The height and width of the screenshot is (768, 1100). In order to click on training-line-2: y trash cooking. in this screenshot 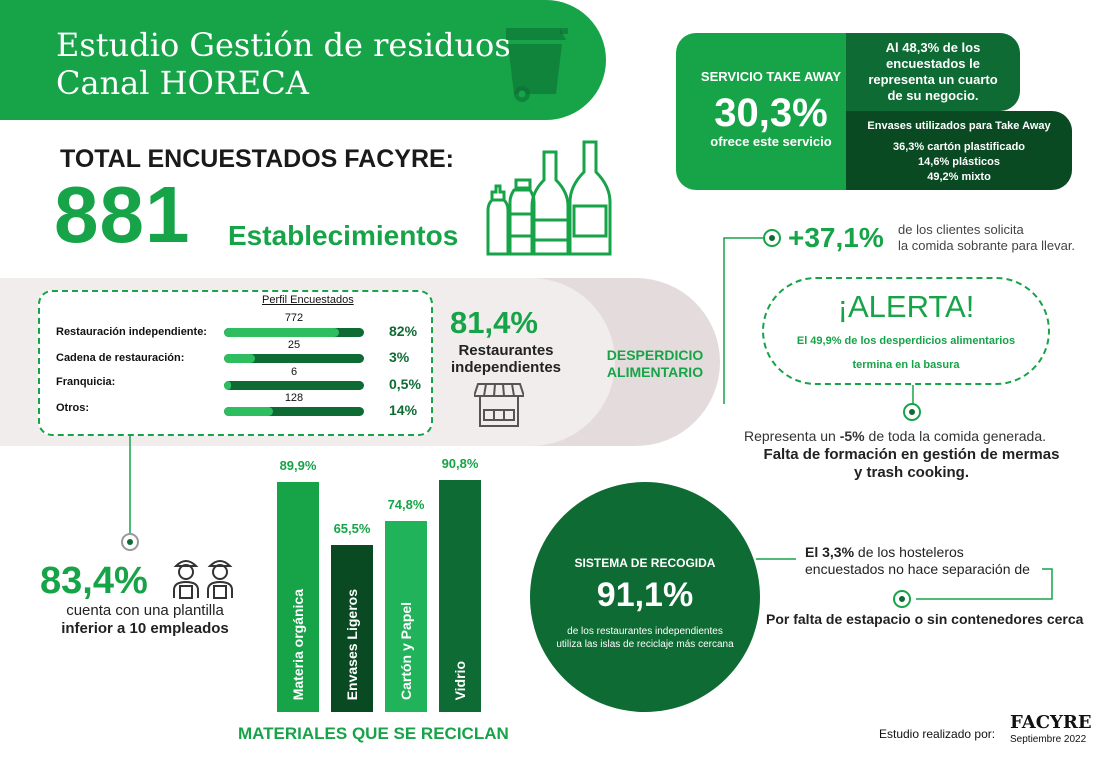, I will do `click(911, 472)`.